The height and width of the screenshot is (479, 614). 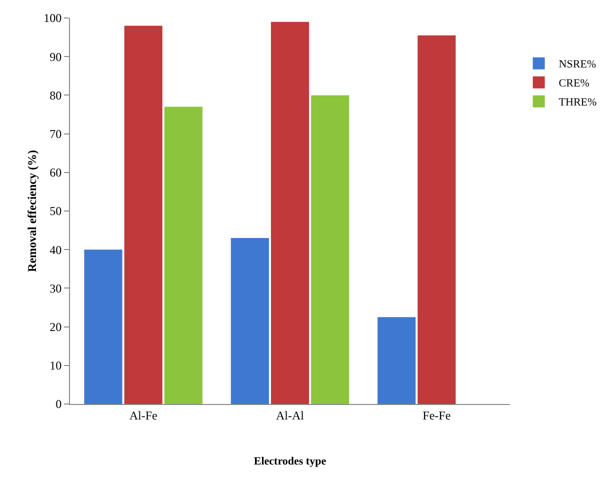 I want to click on y-tick-label: 70, so click(x=56, y=134).